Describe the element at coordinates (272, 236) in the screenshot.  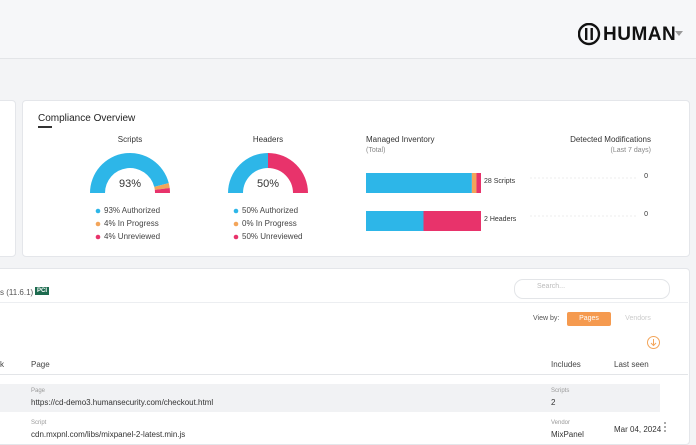
I see `legend-label: 50% Unreviewed` at that location.